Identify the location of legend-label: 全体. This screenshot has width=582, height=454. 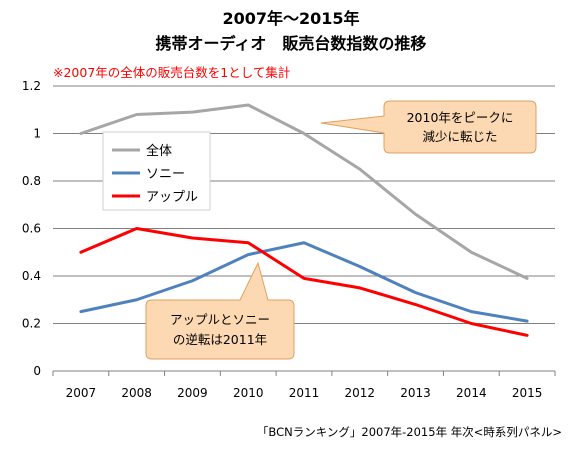
(159, 151).